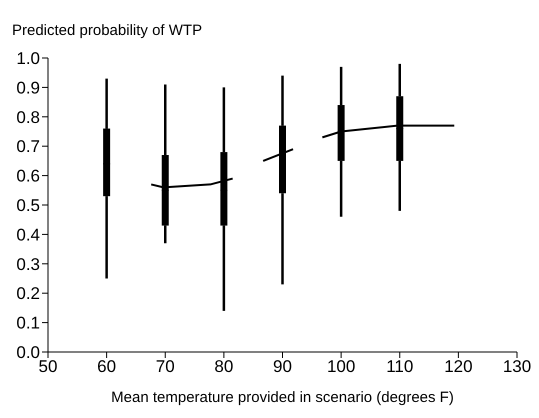  Describe the element at coordinates (28, 146) in the screenshot. I see `y-tick-label: 0.7` at that location.